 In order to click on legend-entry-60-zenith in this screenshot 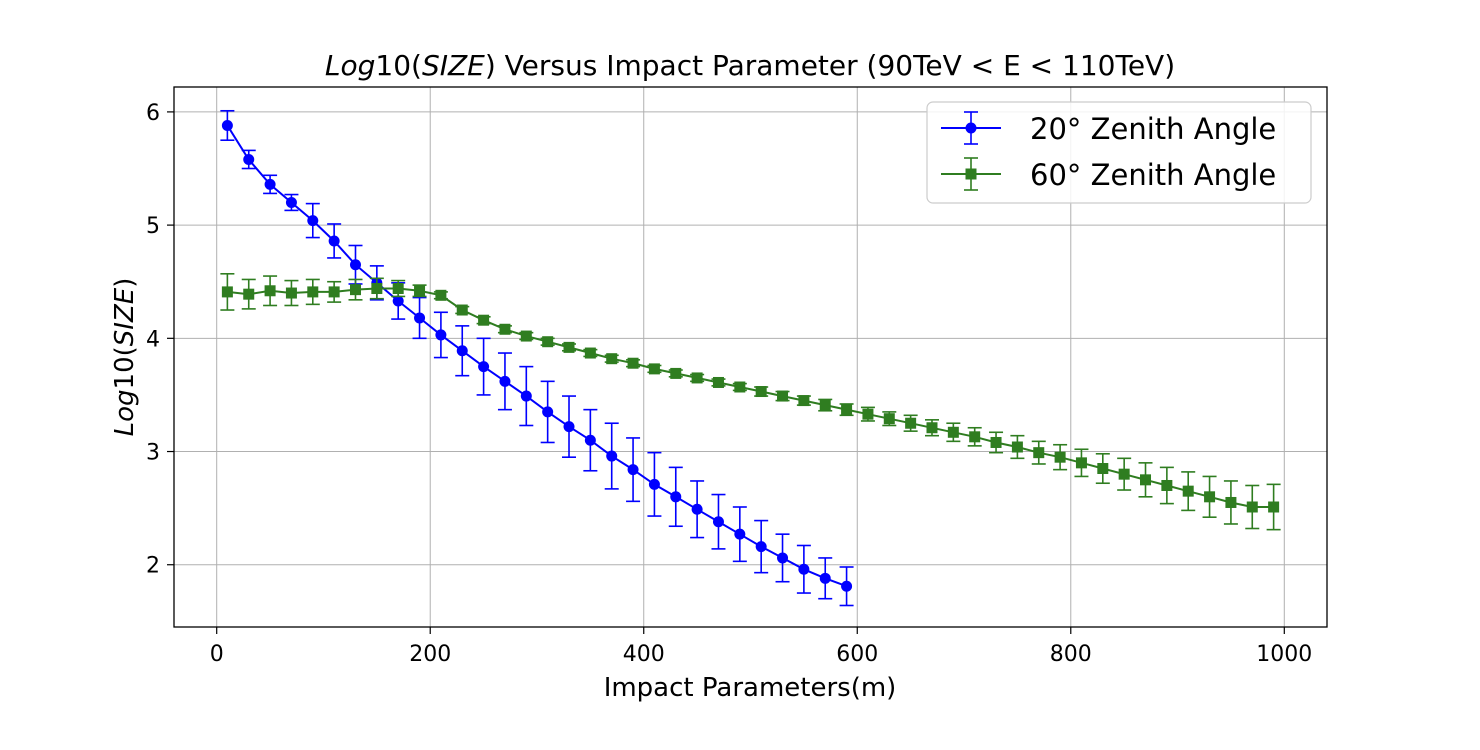, I will do `click(971, 174)`.